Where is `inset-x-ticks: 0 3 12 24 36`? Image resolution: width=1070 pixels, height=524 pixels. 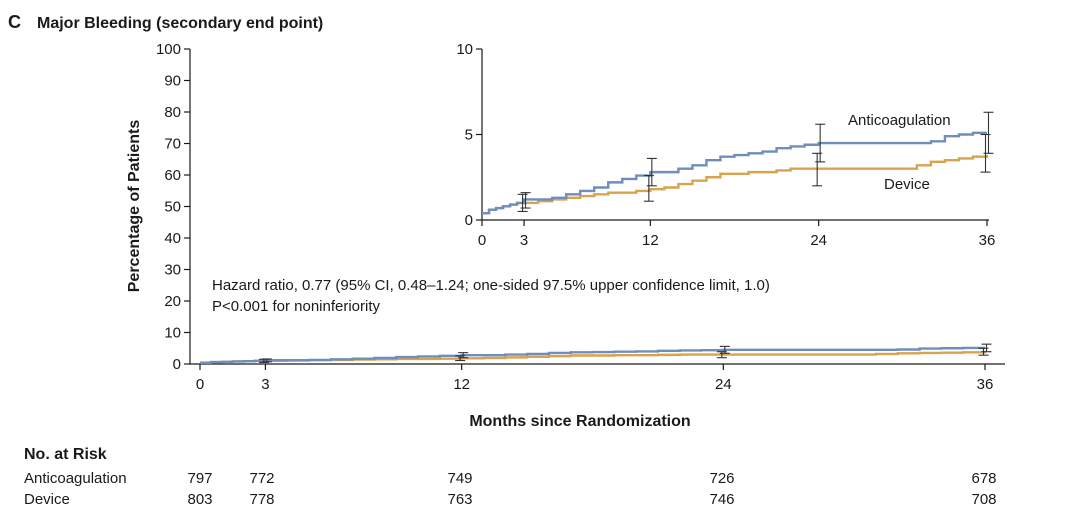 inset-x-ticks: 0 3 12 24 36 is located at coordinates (737, 234).